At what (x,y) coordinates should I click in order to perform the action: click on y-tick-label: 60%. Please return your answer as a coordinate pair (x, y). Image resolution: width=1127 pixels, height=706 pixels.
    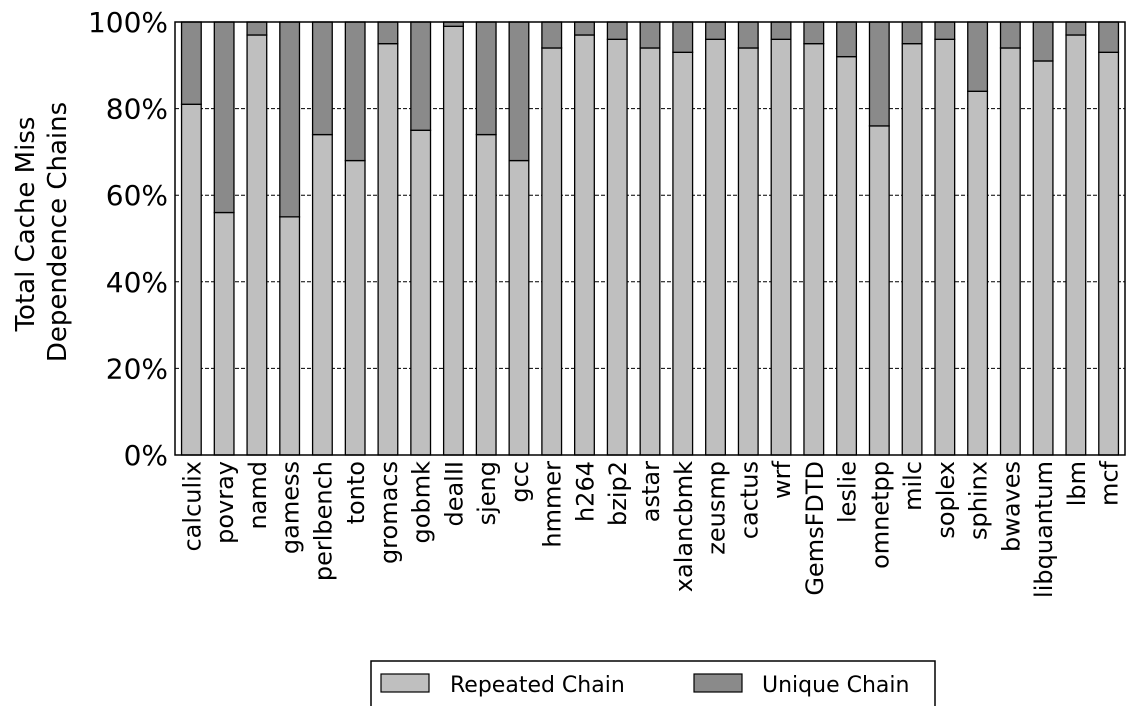
    Looking at the image, I should click on (137, 195).